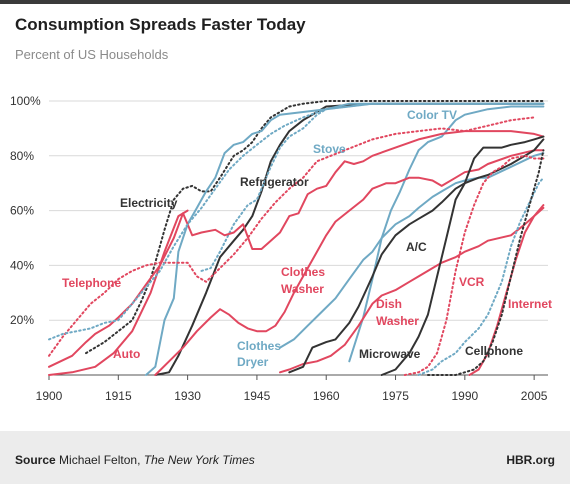 Image resolution: width=570 pixels, height=484 pixels. Describe the element at coordinates (118, 292) in the screenshot. I see `series-line-auto` at that location.